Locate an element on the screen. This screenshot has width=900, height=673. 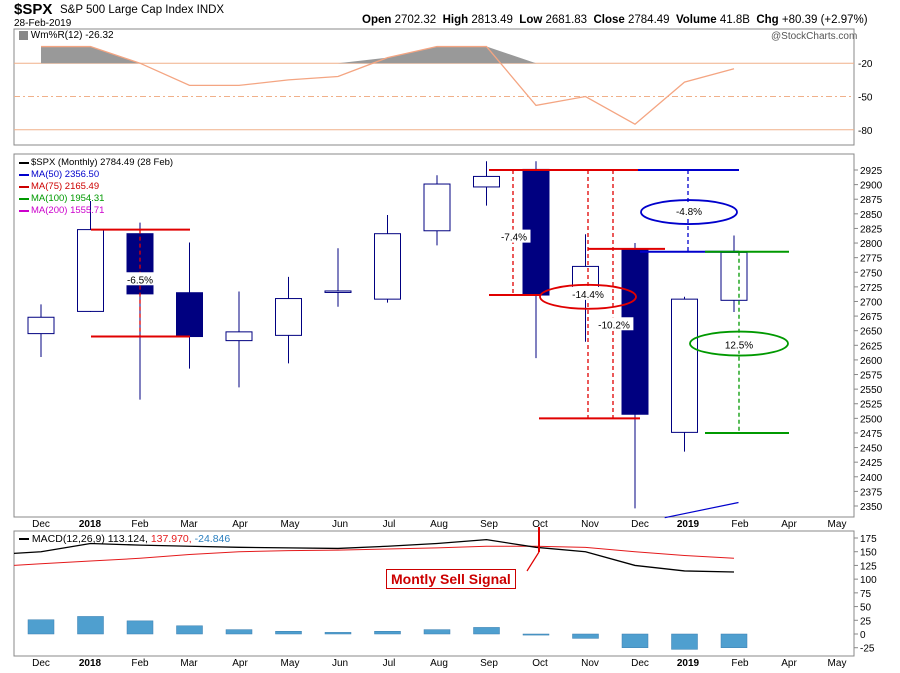
wmr-tick-label: -50 is located at coordinates (865, 98).